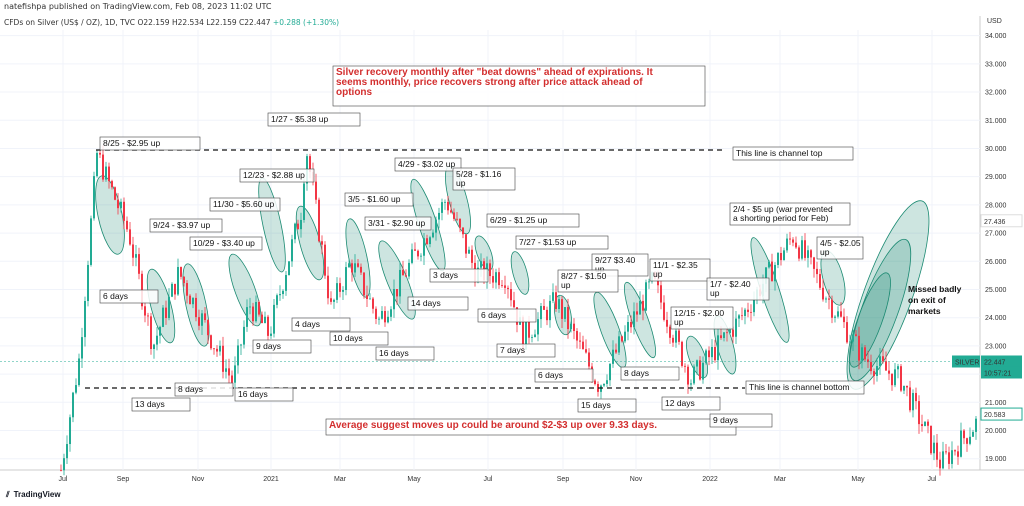 This screenshot has width=1024, height=506. I want to click on label-11-1: 11/1 - $2.35, so click(675, 265).